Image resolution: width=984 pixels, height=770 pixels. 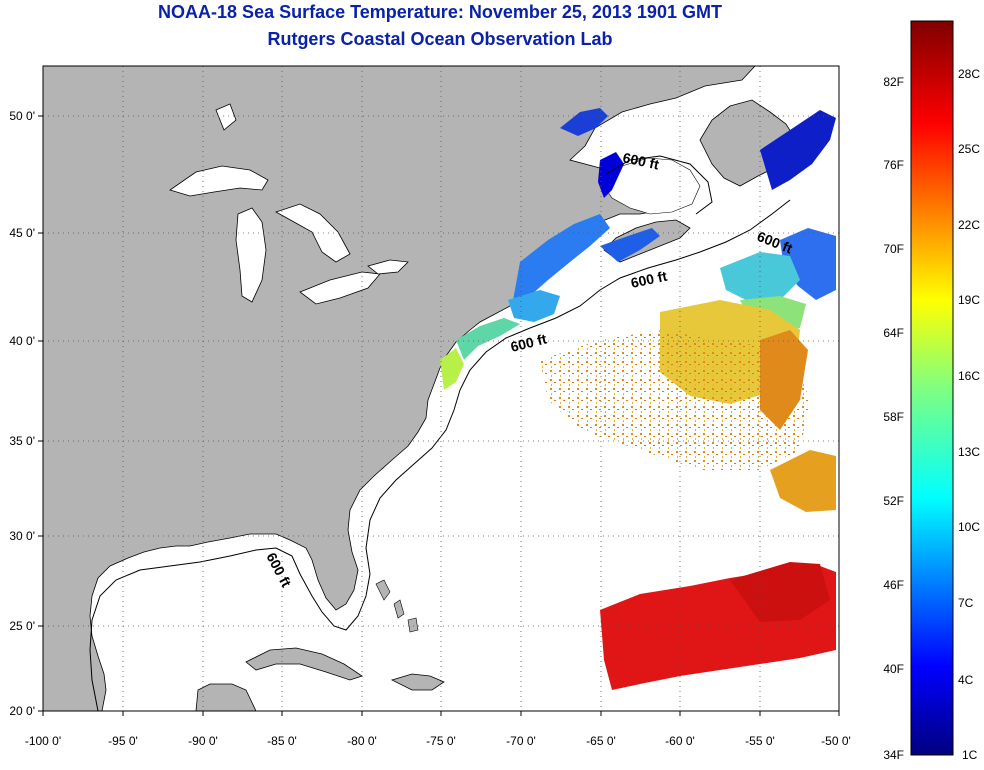 What do you see at coordinates (680, 741) in the screenshot?
I see `lon-label: -60 0'` at bounding box center [680, 741].